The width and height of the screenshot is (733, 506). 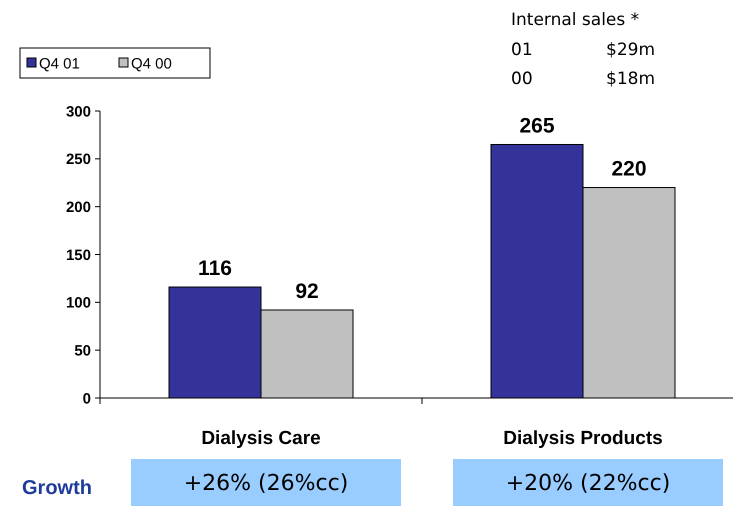 I want to click on data-label: 220, so click(x=629, y=169).